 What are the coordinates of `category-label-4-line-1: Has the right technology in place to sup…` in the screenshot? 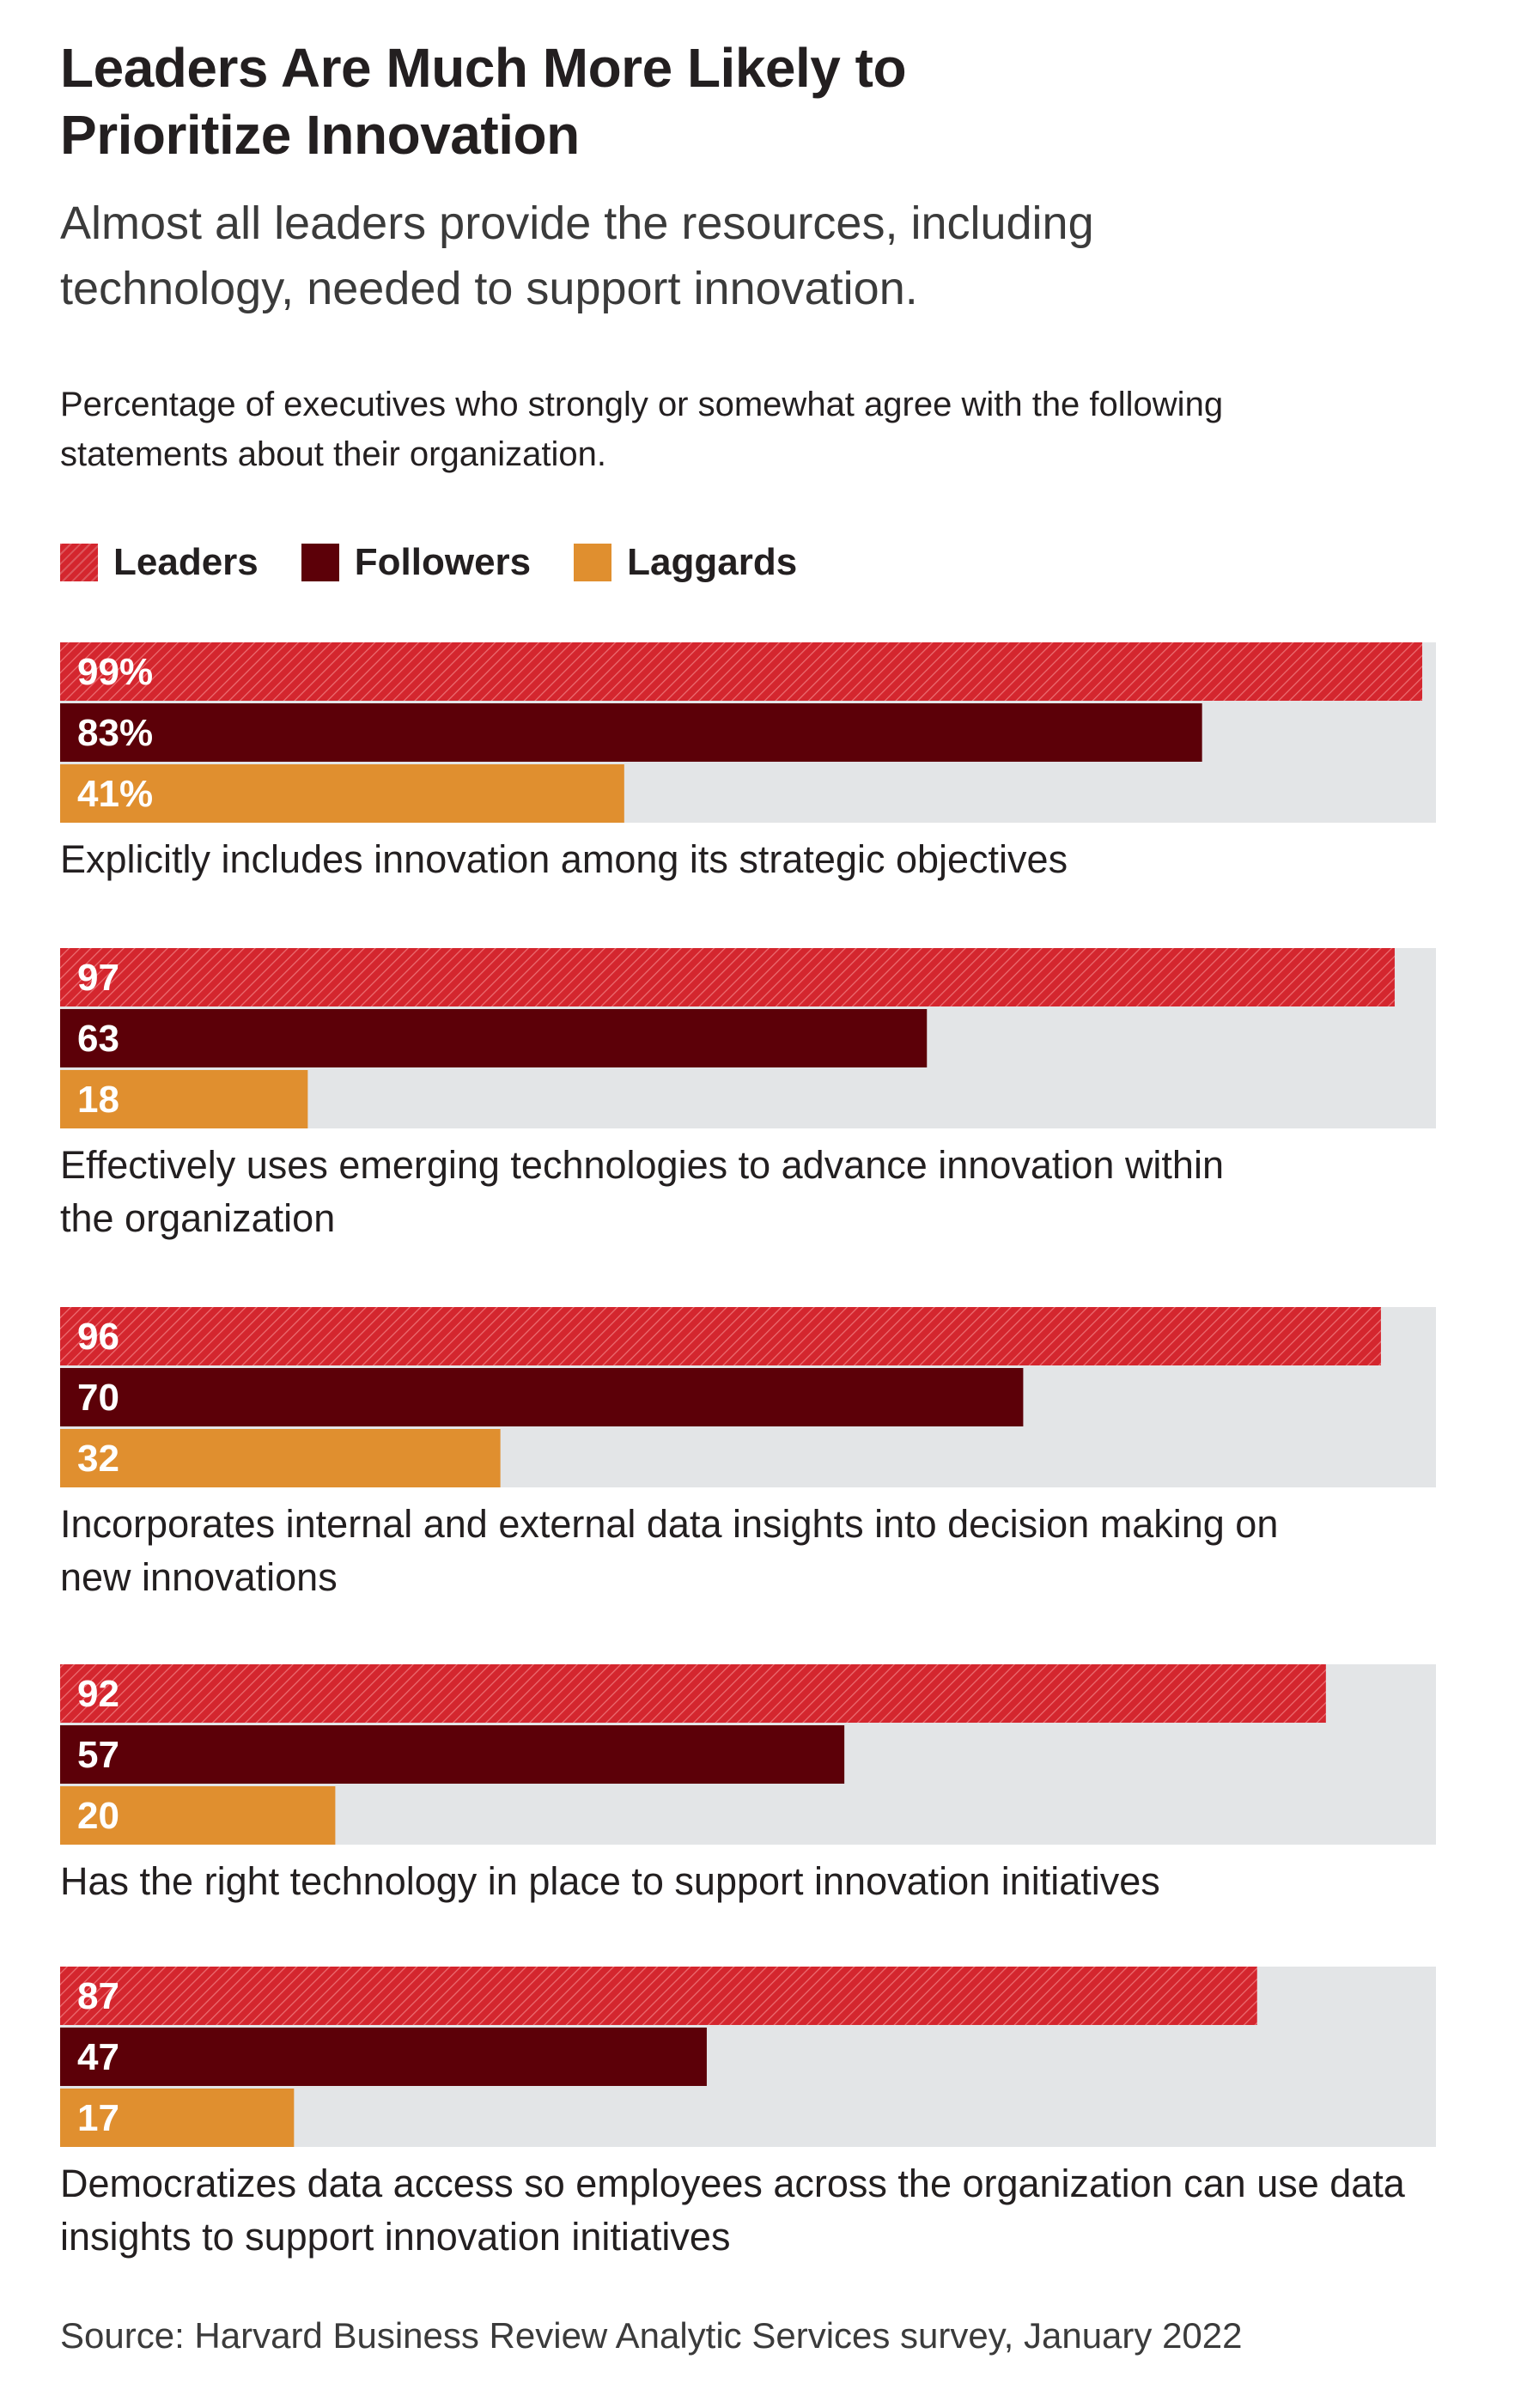 It's located at (610, 1881).